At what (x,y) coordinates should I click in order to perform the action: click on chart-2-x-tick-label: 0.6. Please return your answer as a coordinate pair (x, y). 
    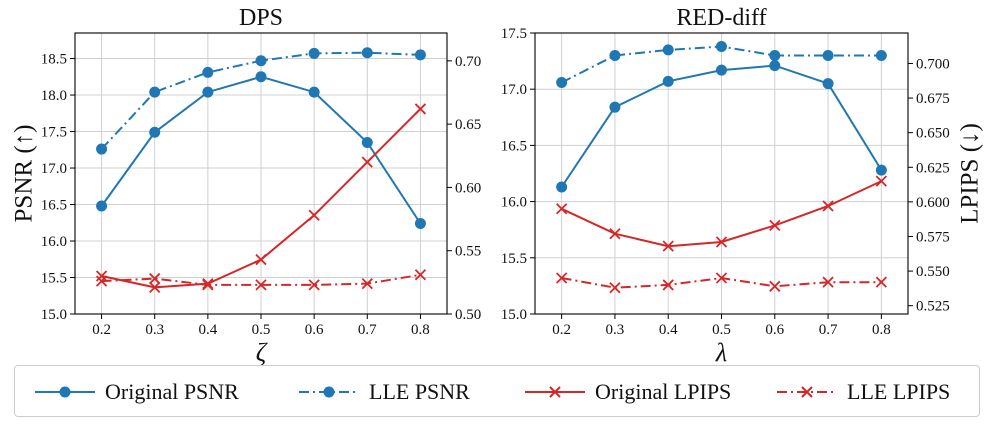
    Looking at the image, I should click on (774, 330).